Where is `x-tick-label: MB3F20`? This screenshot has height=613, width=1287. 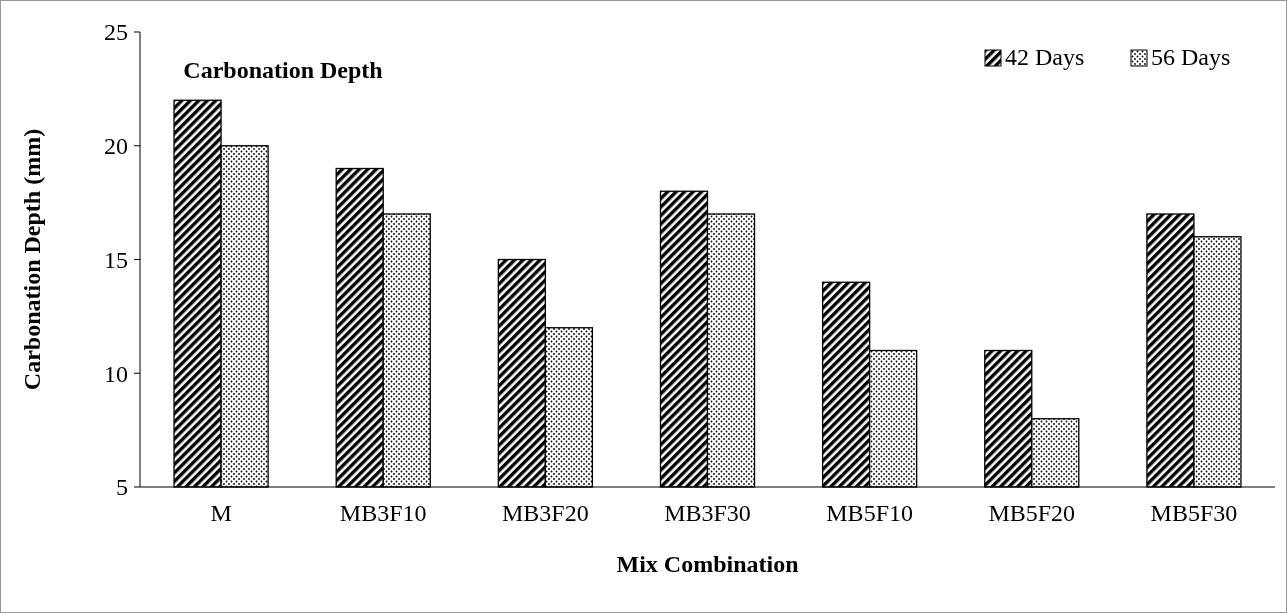 x-tick-label: MB3F20 is located at coordinates (545, 513).